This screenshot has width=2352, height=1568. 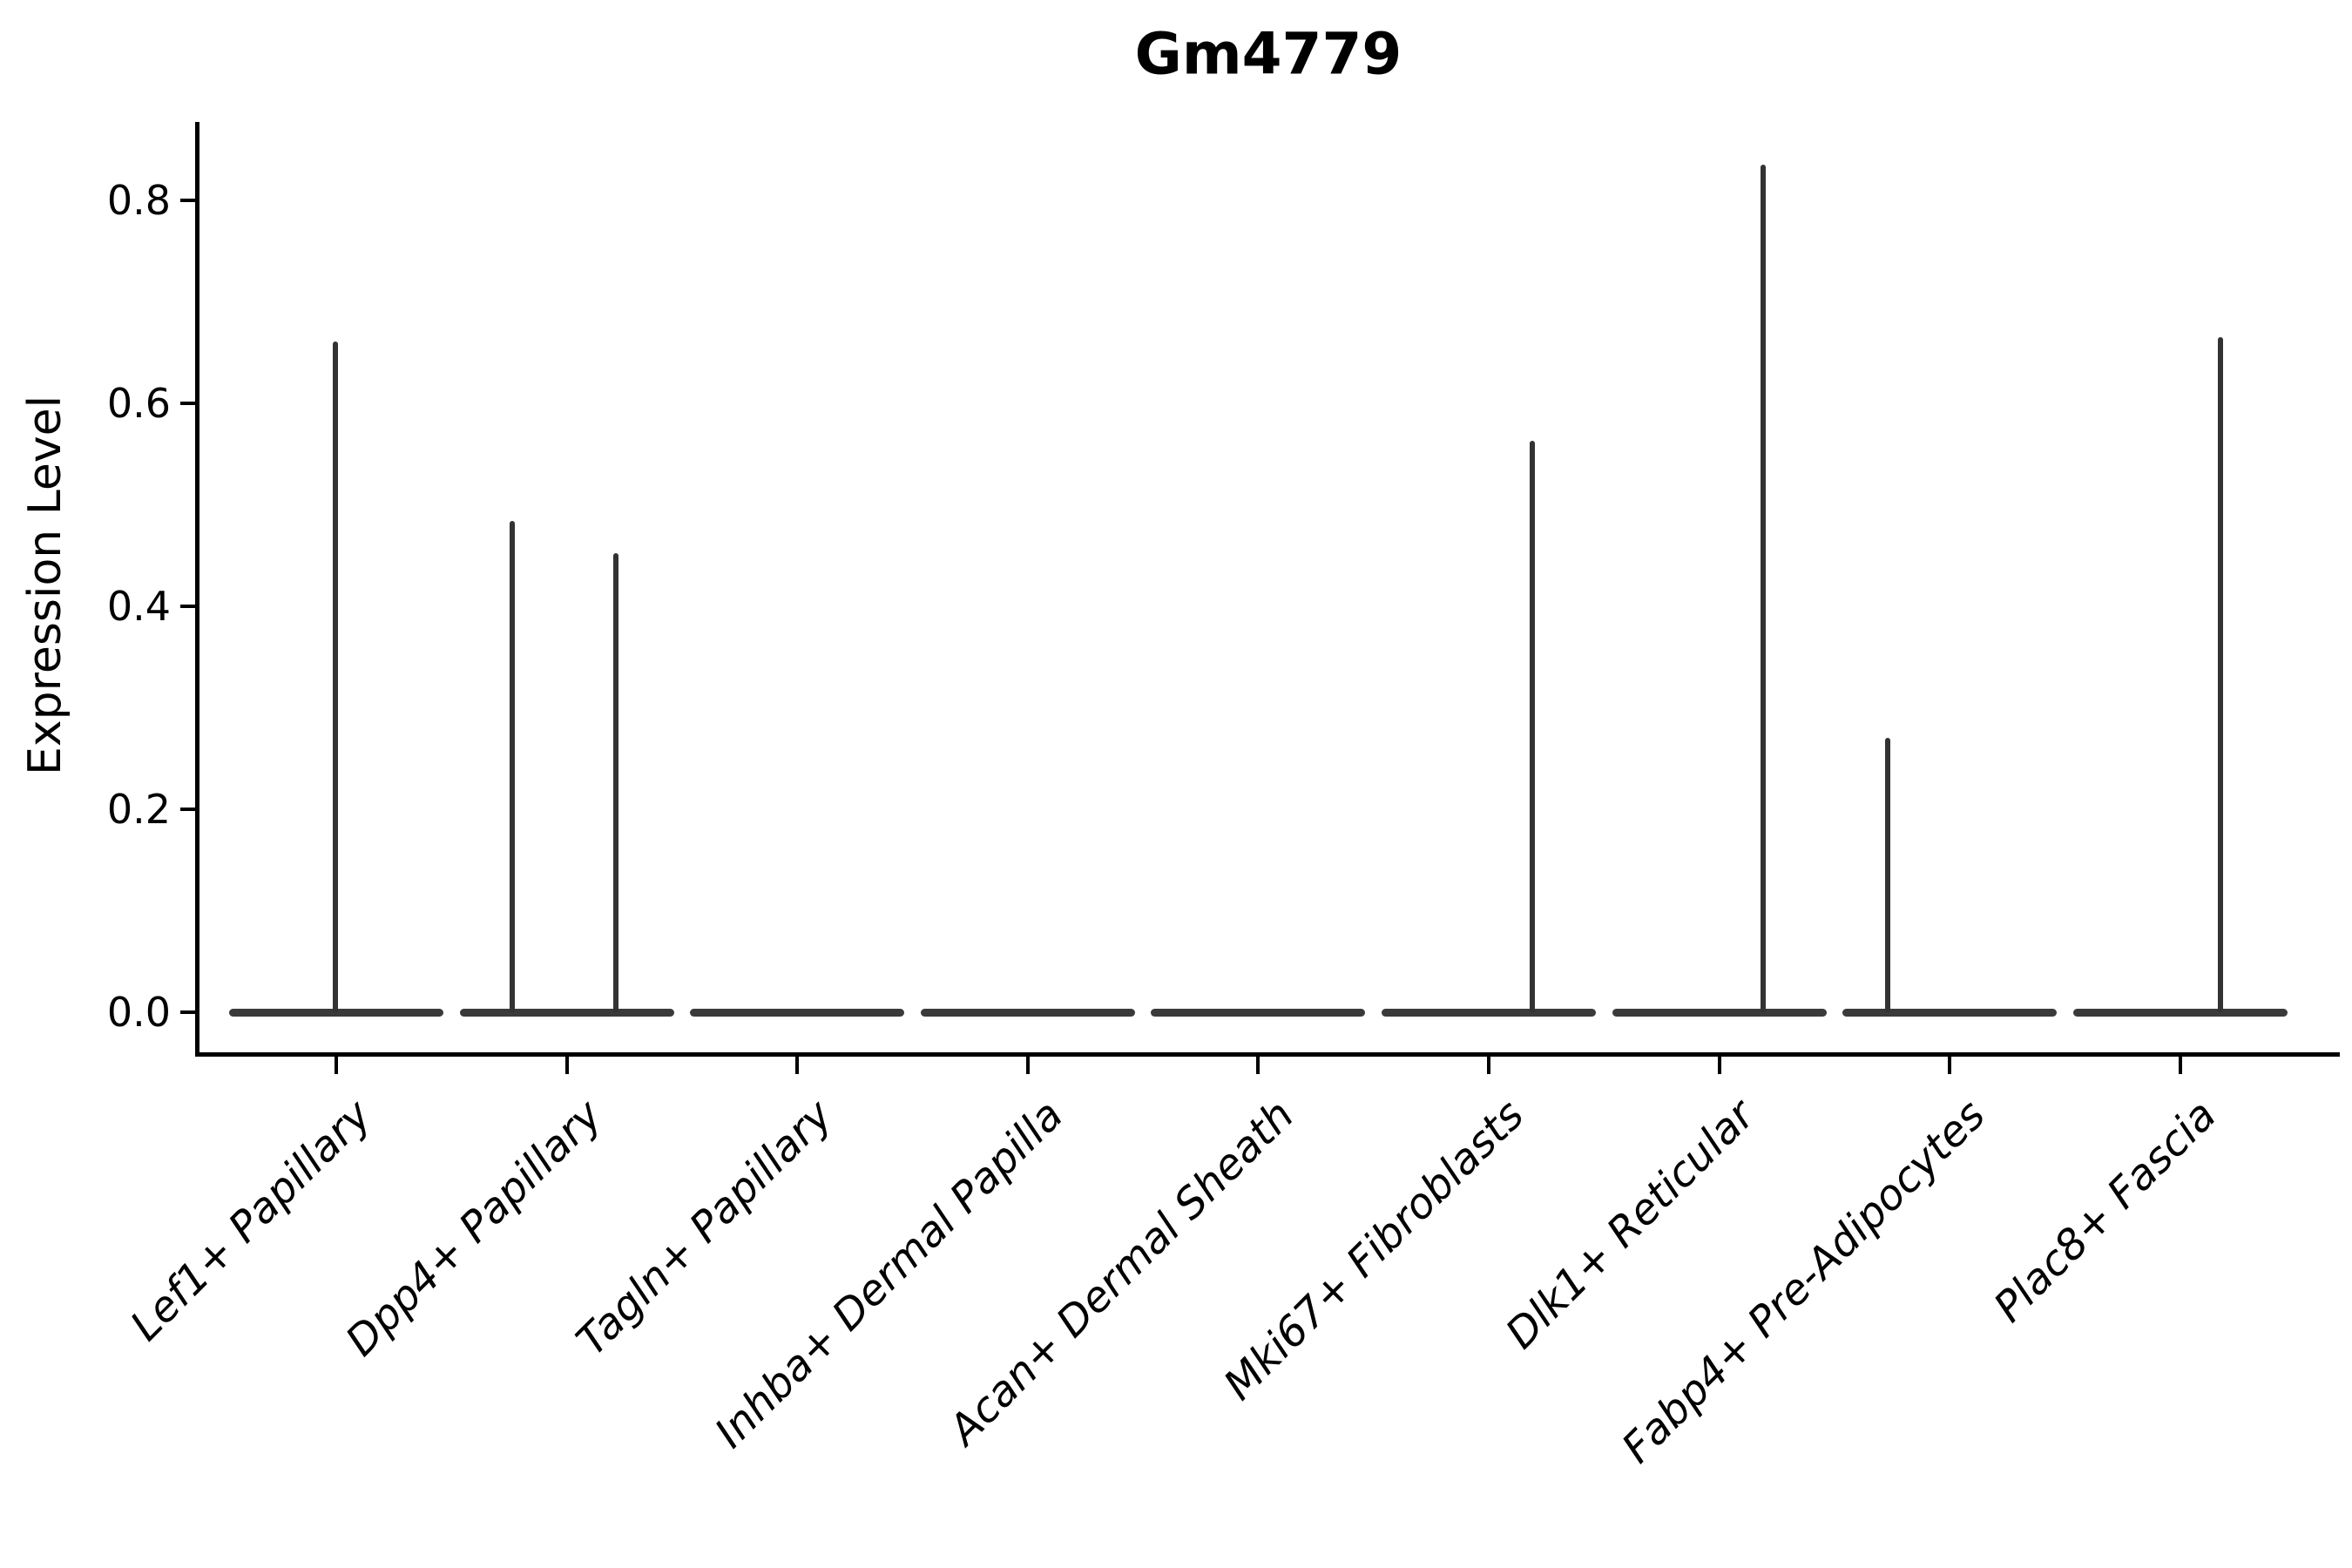 What do you see at coordinates (1267, 1054) in the screenshot?
I see `x-axis-spine` at bounding box center [1267, 1054].